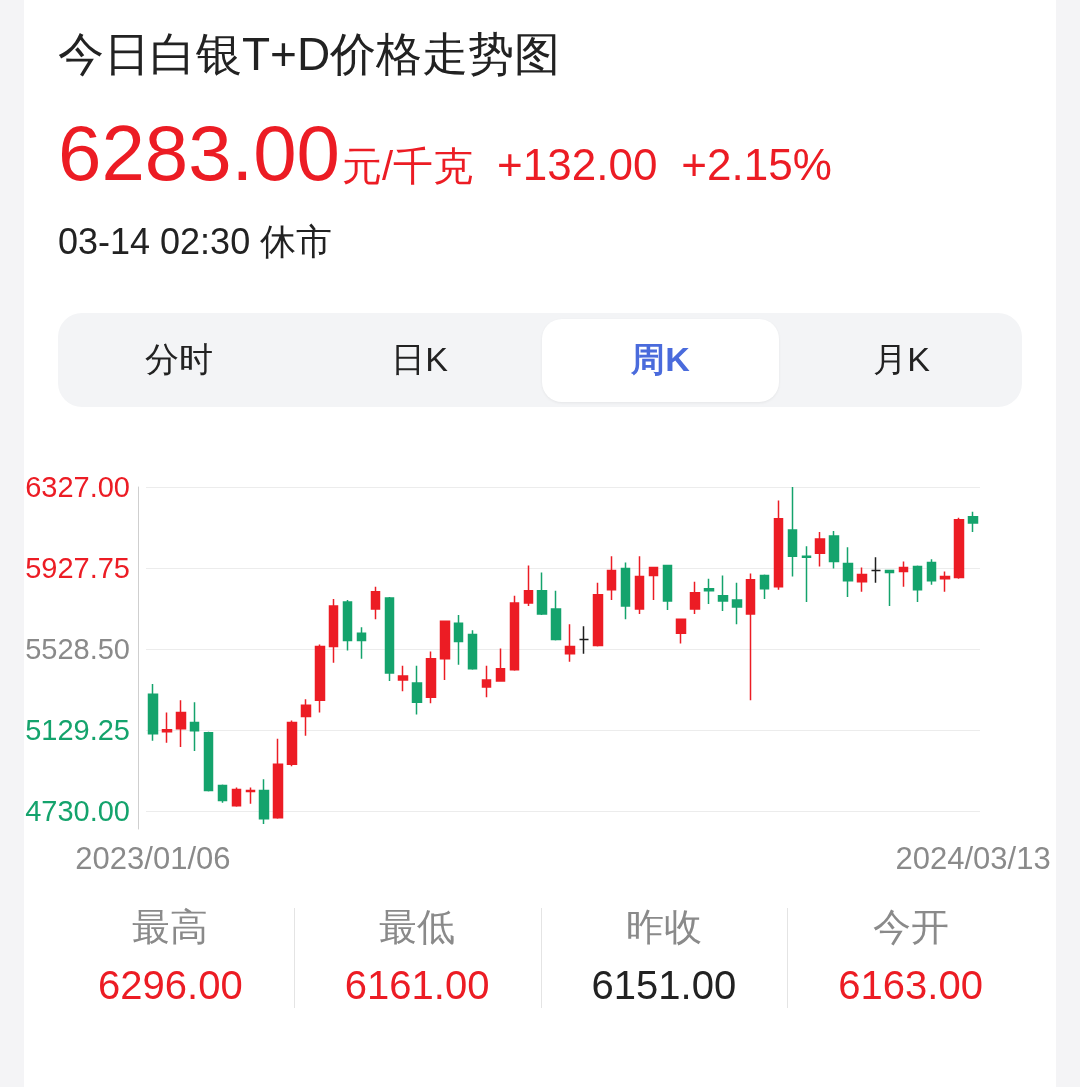  Describe the element at coordinates (77, 567) in the screenshot. I see `y-tick-label: 5927.75` at that location.